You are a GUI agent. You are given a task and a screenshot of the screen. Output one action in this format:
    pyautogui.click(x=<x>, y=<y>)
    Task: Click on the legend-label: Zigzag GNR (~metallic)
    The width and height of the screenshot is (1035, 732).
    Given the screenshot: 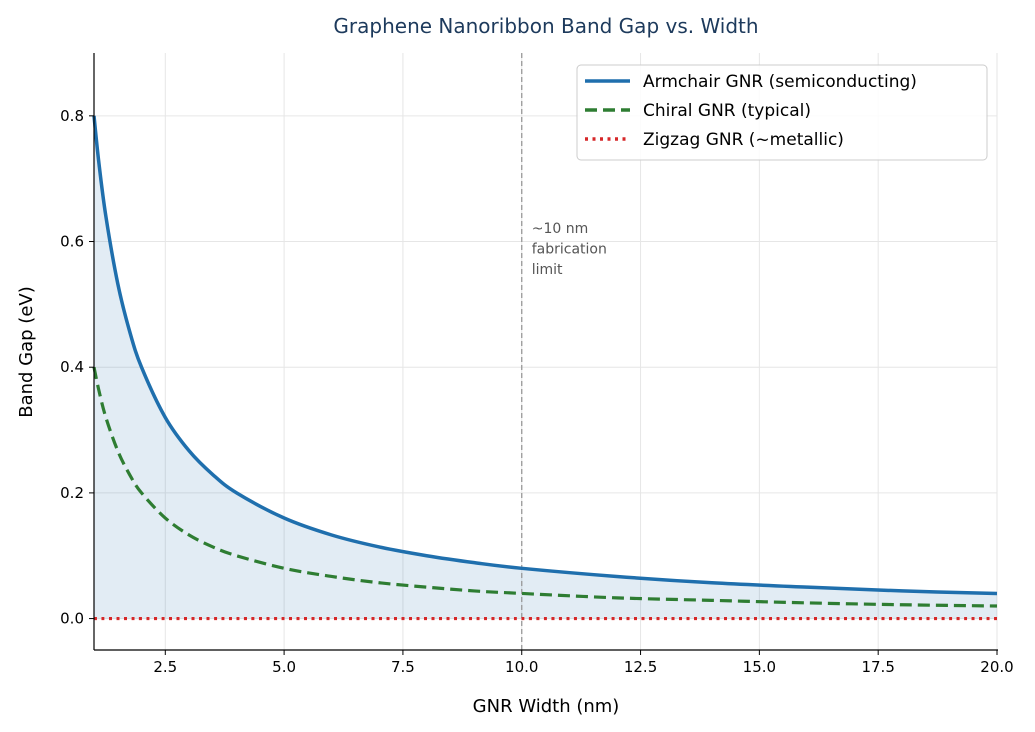 What is the action you would take?
    pyautogui.click(x=743, y=140)
    